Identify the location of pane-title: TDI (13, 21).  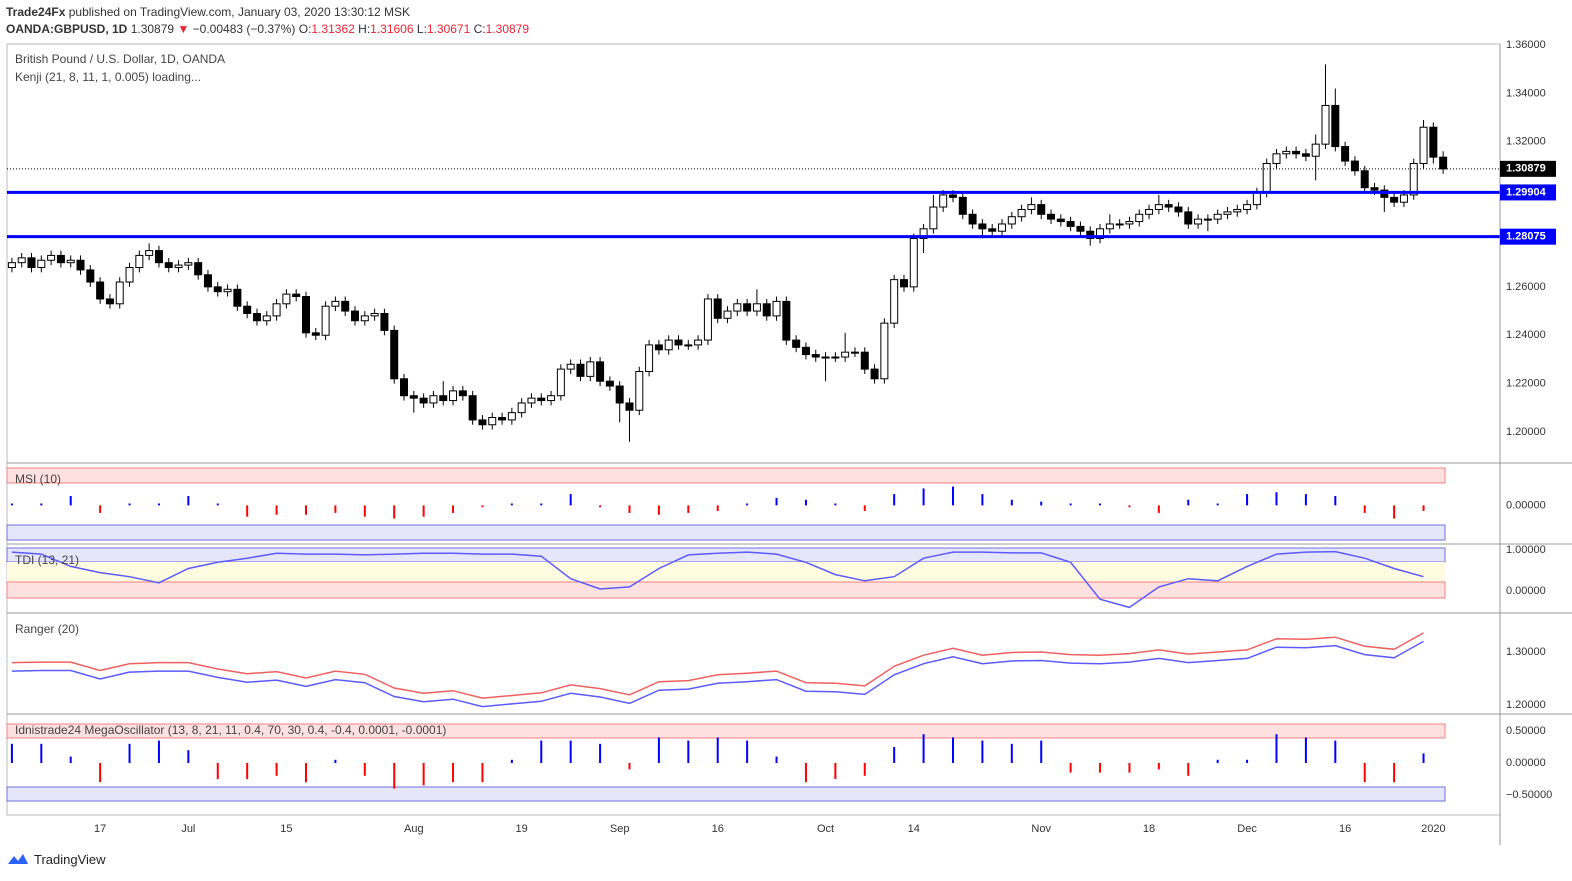
(47, 560).